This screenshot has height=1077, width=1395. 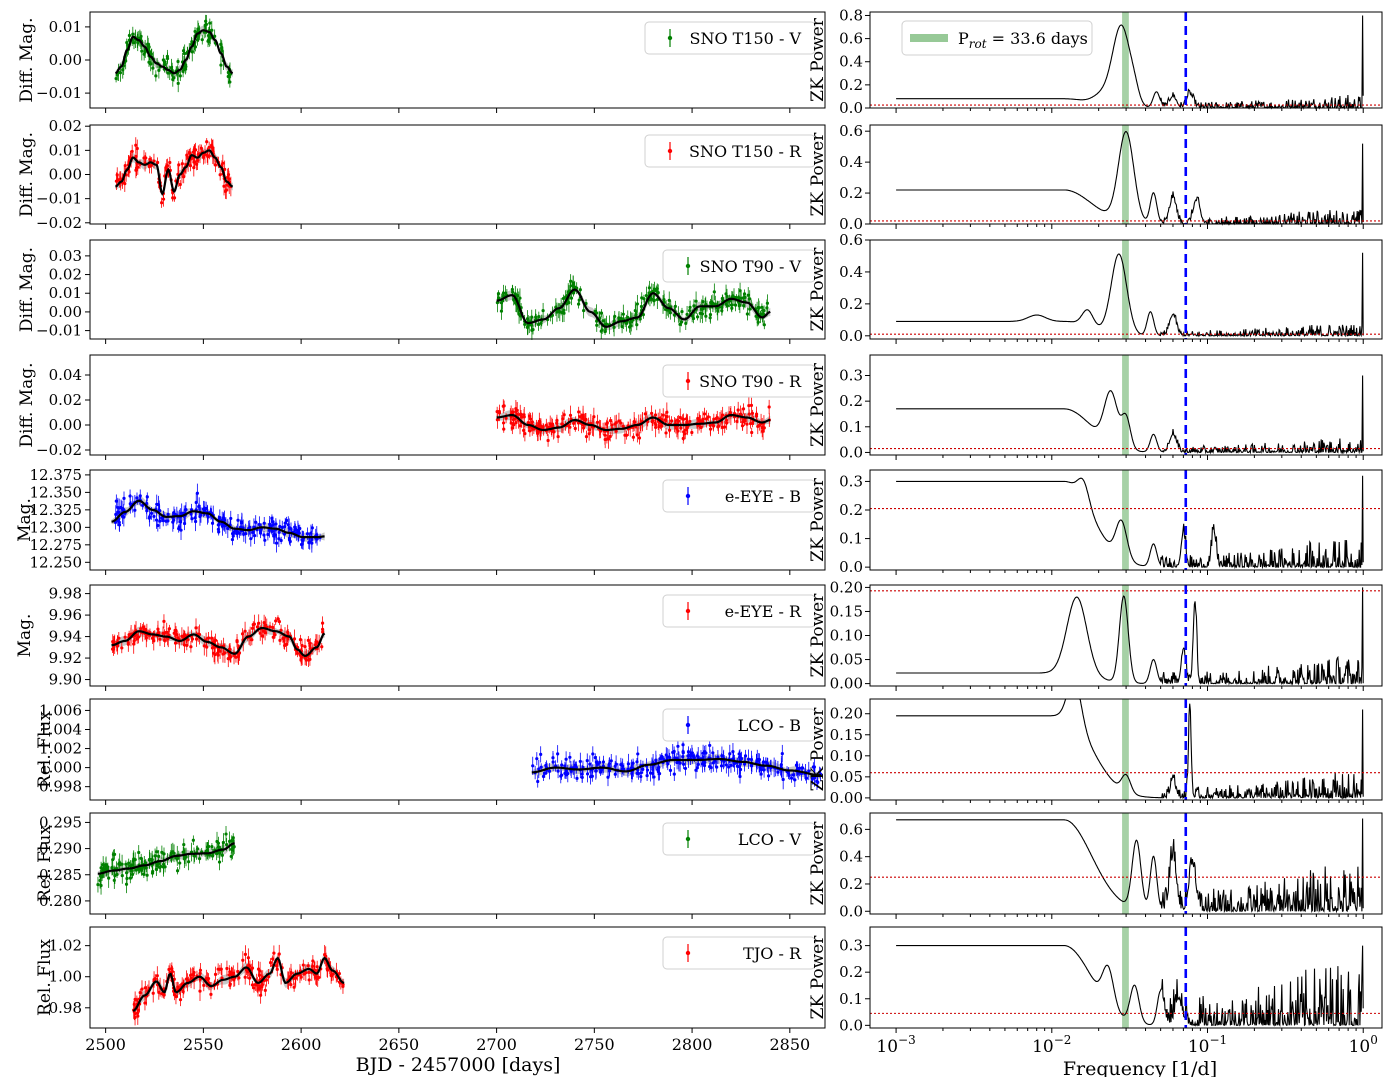 I want to click on y-tick-label: 0.295, so click(x=60, y=822).